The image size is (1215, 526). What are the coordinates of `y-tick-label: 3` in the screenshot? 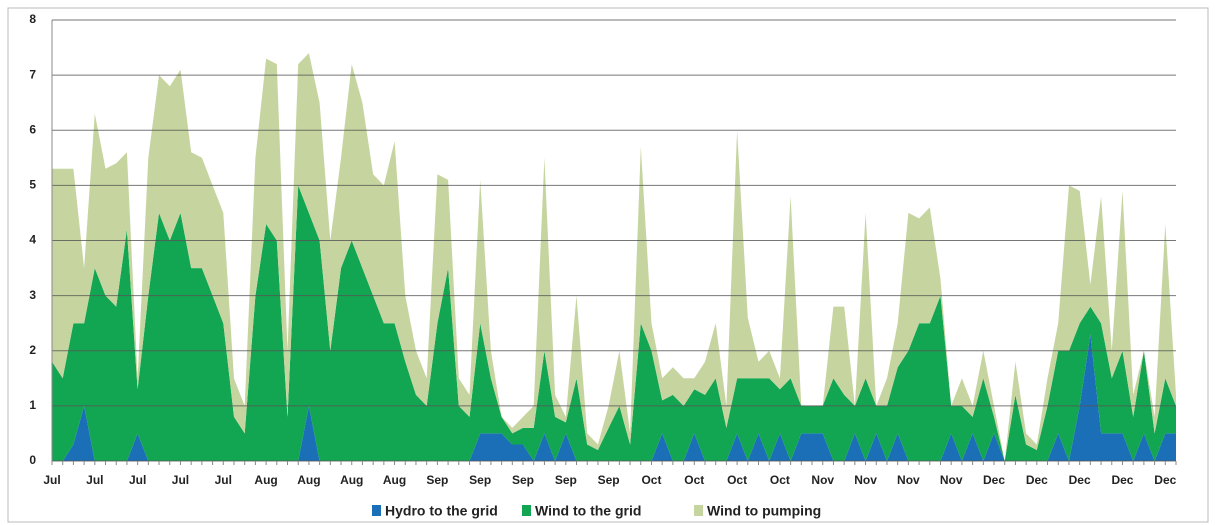 It's located at (32, 295).